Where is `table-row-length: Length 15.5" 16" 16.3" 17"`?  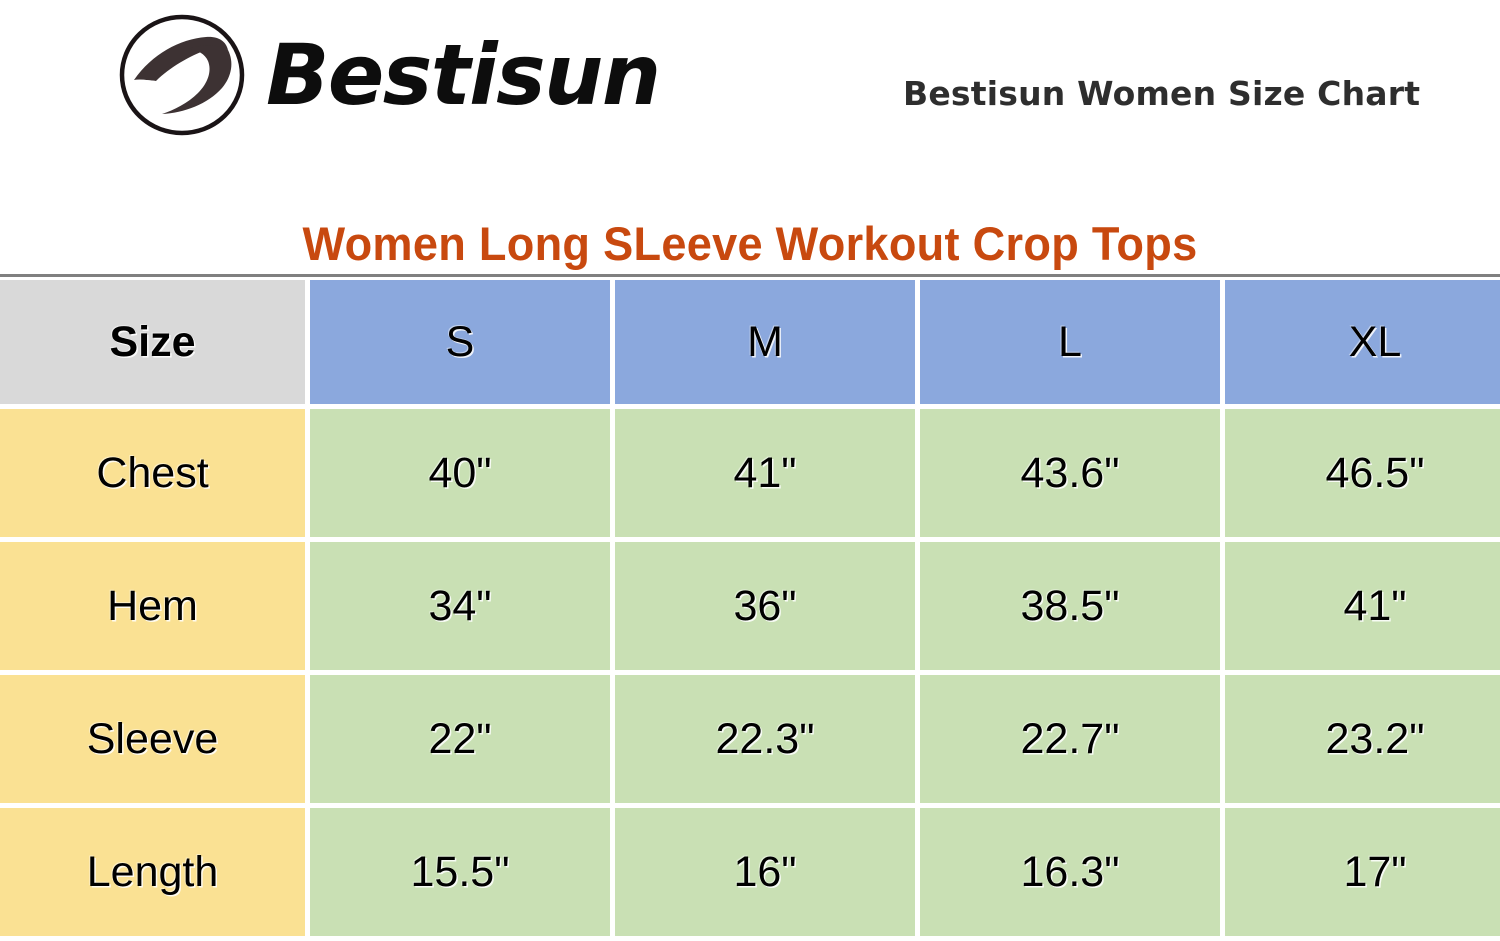
table-row-length: Length 15.5" 16" 16.3" 17" is located at coordinates (750, 872).